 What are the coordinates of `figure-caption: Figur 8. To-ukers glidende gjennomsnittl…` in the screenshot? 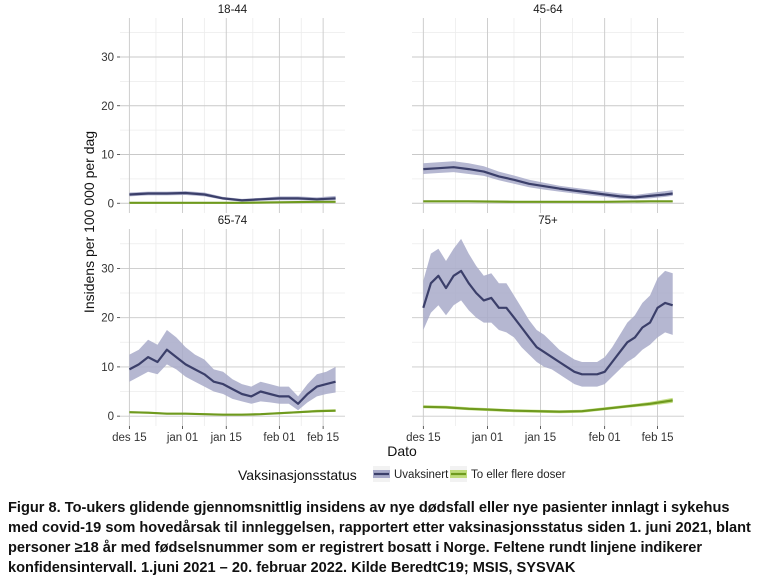 It's located at (379, 538).